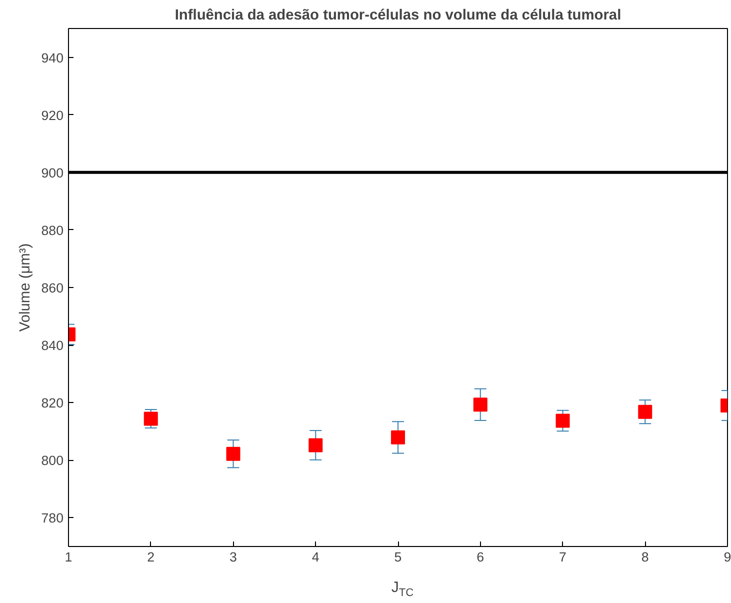 This screenshot has height=603, width=731. What do you see at coordinates (316, 557) in the screenshot?
I see `x-tick-label: 4` at bounding box center [316, 557].